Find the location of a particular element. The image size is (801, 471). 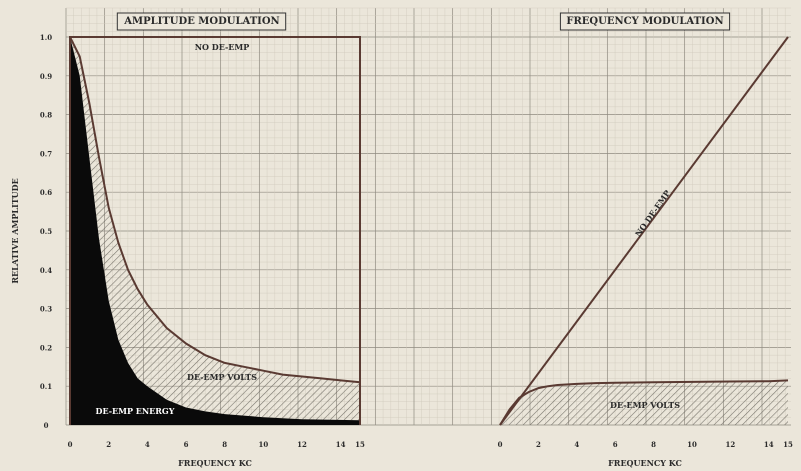

am-x-axis-title: FREQUENCY KC is located at coordinates (215, 463).